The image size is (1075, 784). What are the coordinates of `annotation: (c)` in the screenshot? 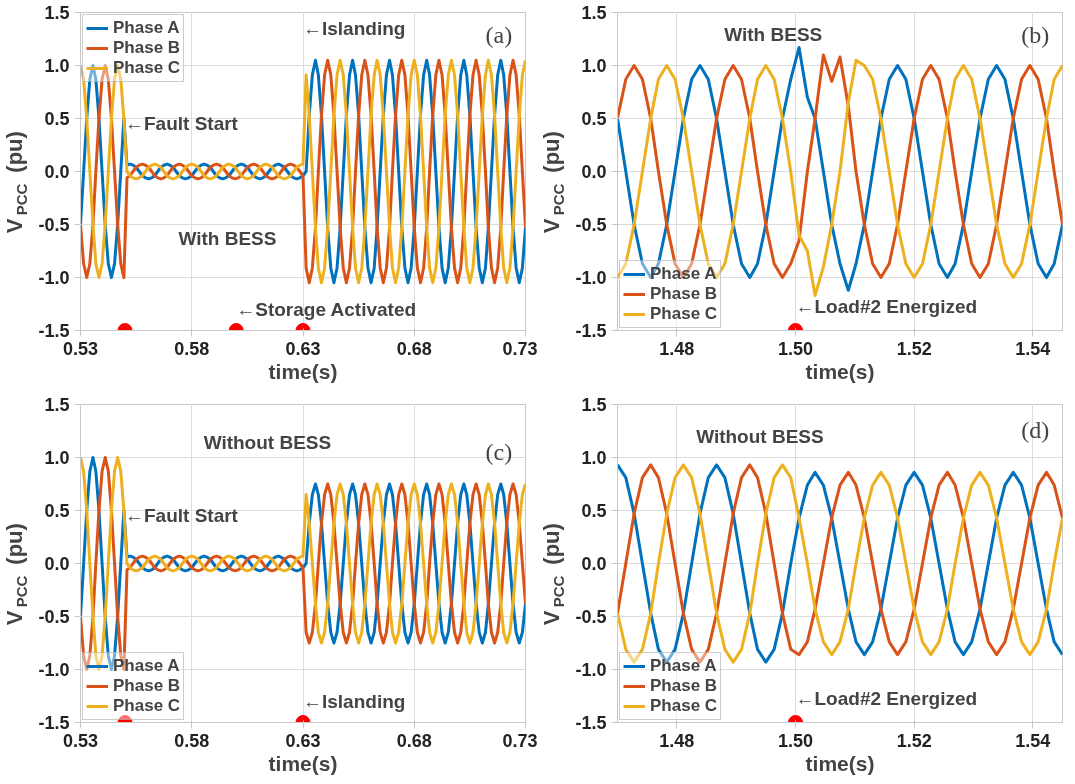 It's located at (499, 452).